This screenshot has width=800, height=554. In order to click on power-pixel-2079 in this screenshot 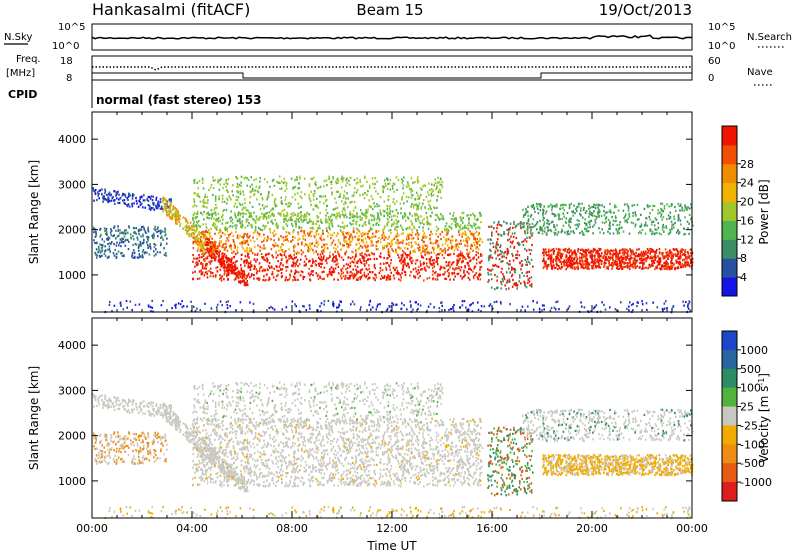, I will do `click(448, 262)`.